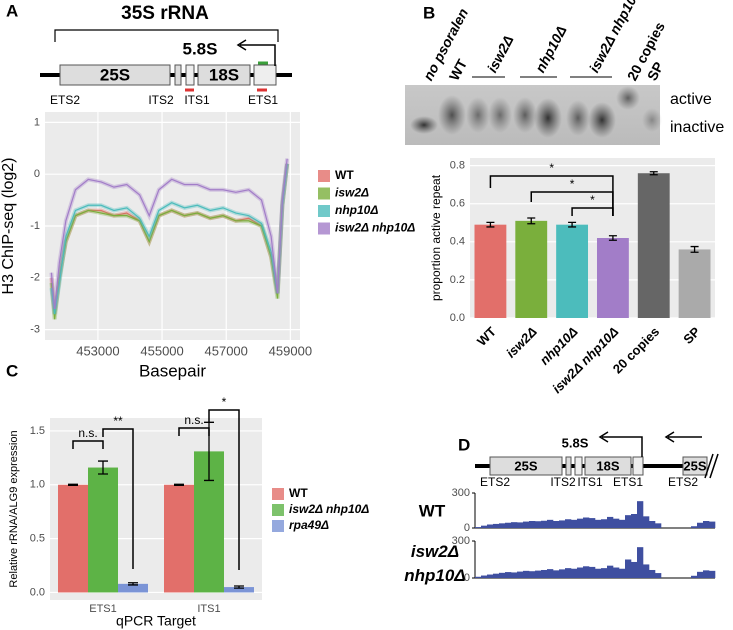 Image resolution: width=733 pixels, height=630 pixels. Describe the element at coordinates (344, 175) in the screenshot. I see `legend-label: WT` at that location.